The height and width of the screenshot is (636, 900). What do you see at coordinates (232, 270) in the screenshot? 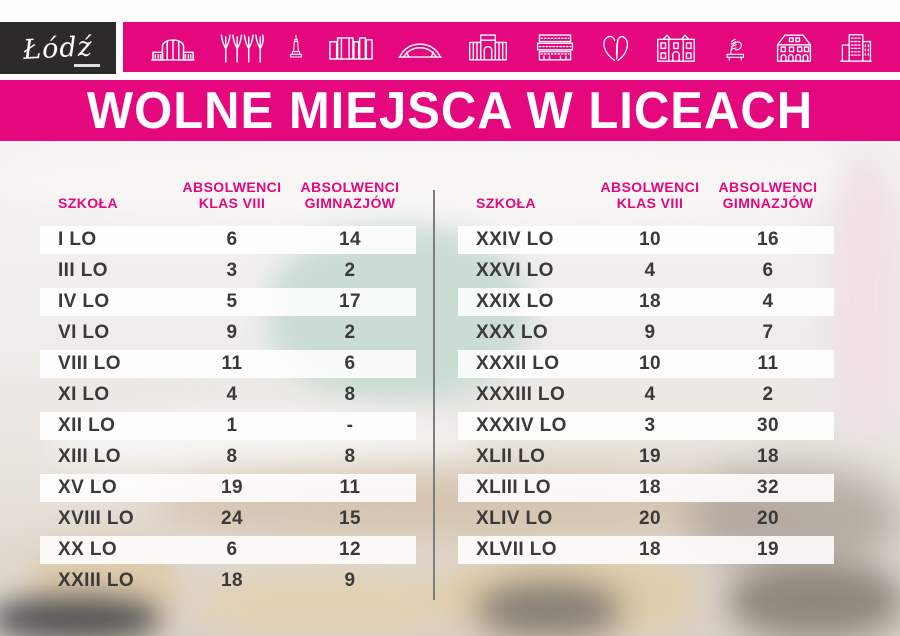
I see `klas-viii-value: 3` at bounding box center [232, 270].